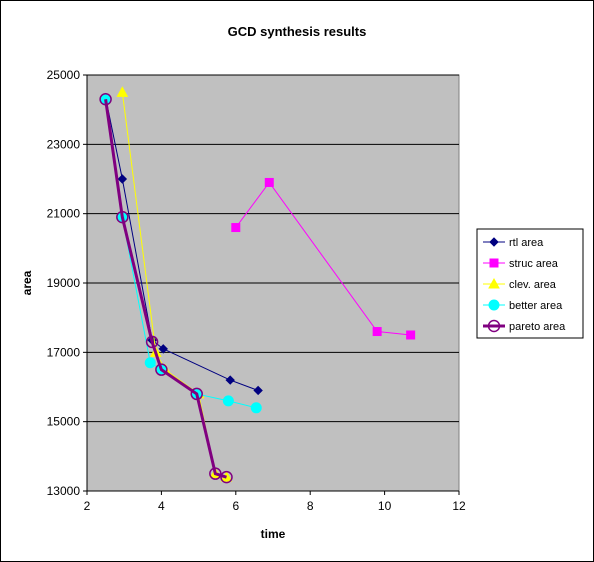 The width and height of the screenshot is (594, 562). I want to click on legend-label: rtl area, so click(526, 243).